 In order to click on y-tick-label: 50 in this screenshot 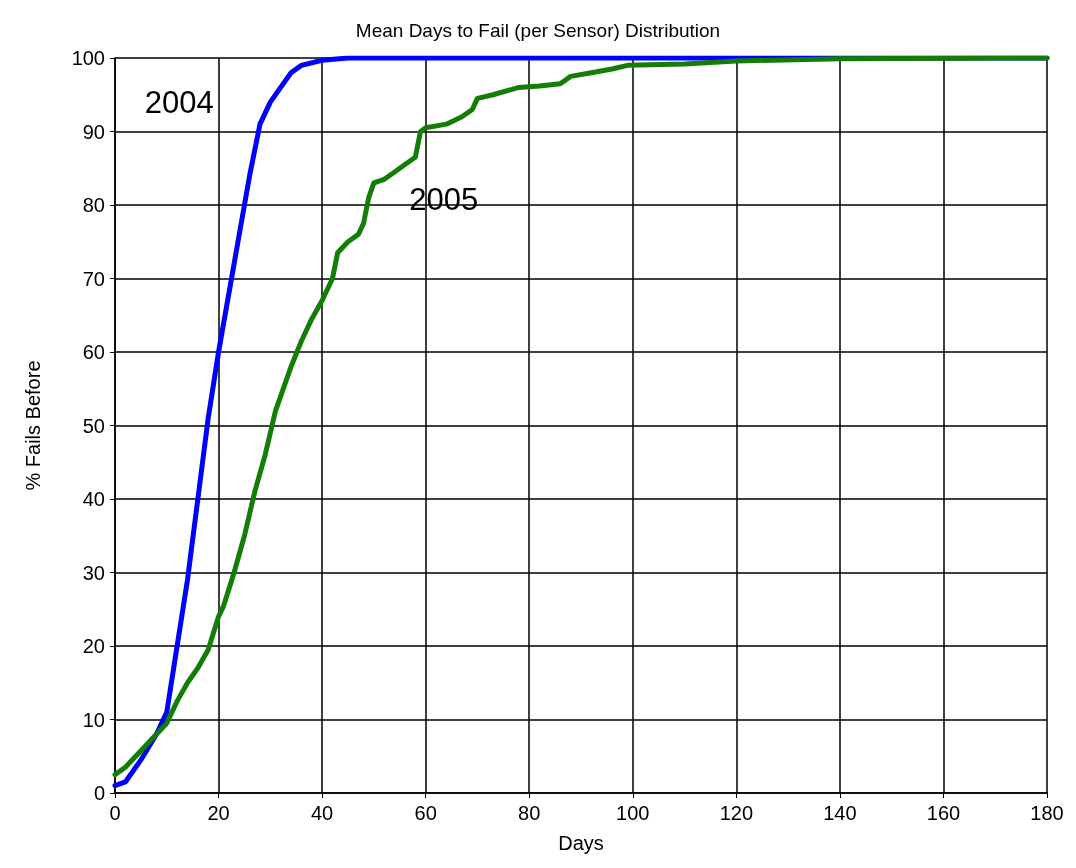, I will do `click(93, 425)`.